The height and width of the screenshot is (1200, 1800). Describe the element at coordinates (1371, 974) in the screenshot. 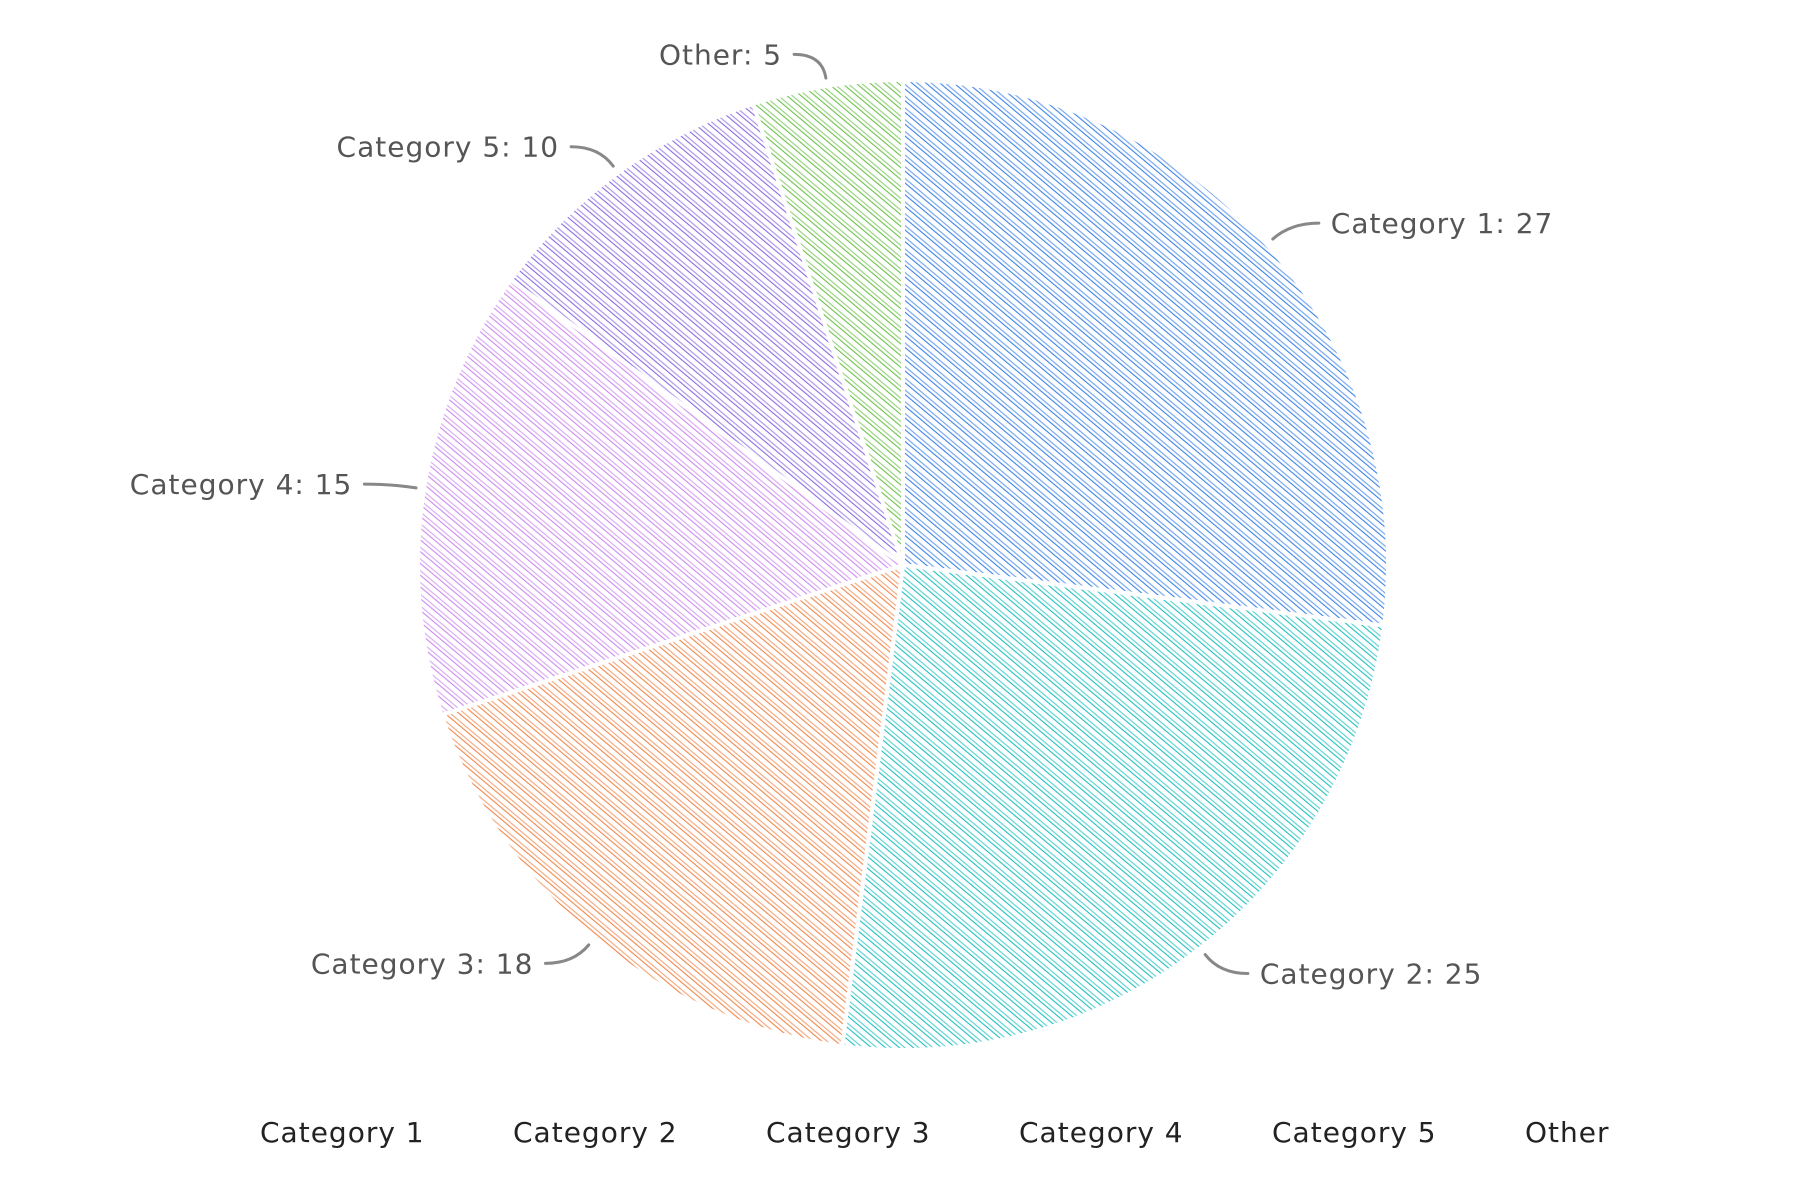

I see `slice-label-category-2: Category 2: 25` at that location.